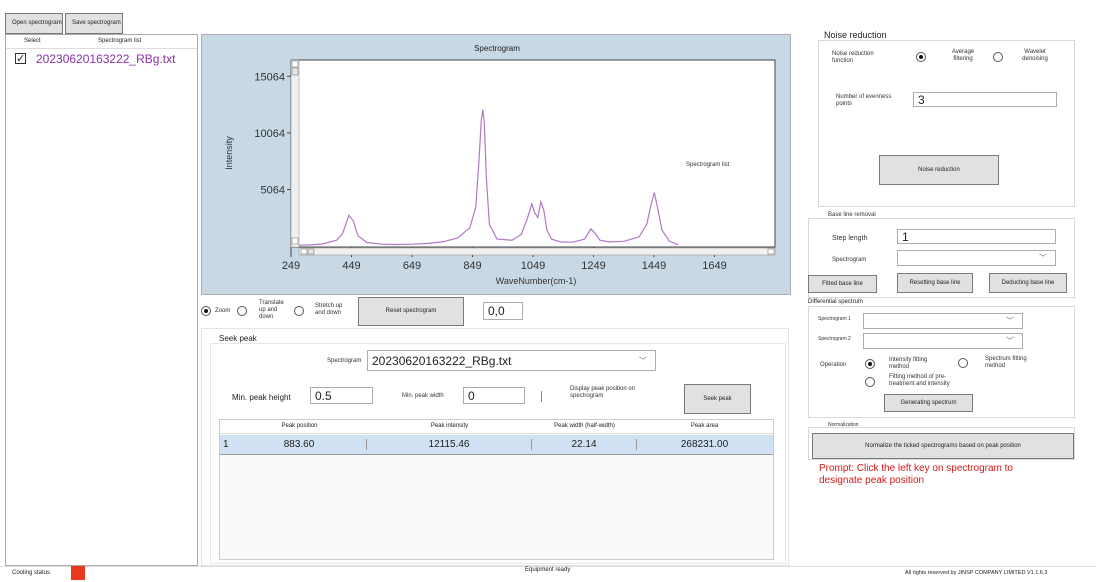  Describe the element at coordinates (855, 35) in the screenshot. I see `noise-reduction-title: Noise reduction` at that location.